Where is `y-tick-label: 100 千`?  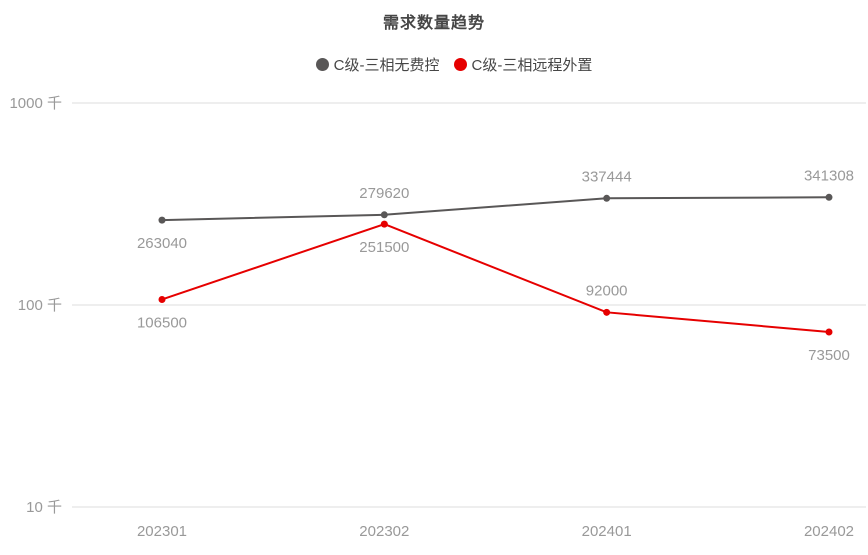
y-tick-label: 100 千 is located at coordinates (40, 305).